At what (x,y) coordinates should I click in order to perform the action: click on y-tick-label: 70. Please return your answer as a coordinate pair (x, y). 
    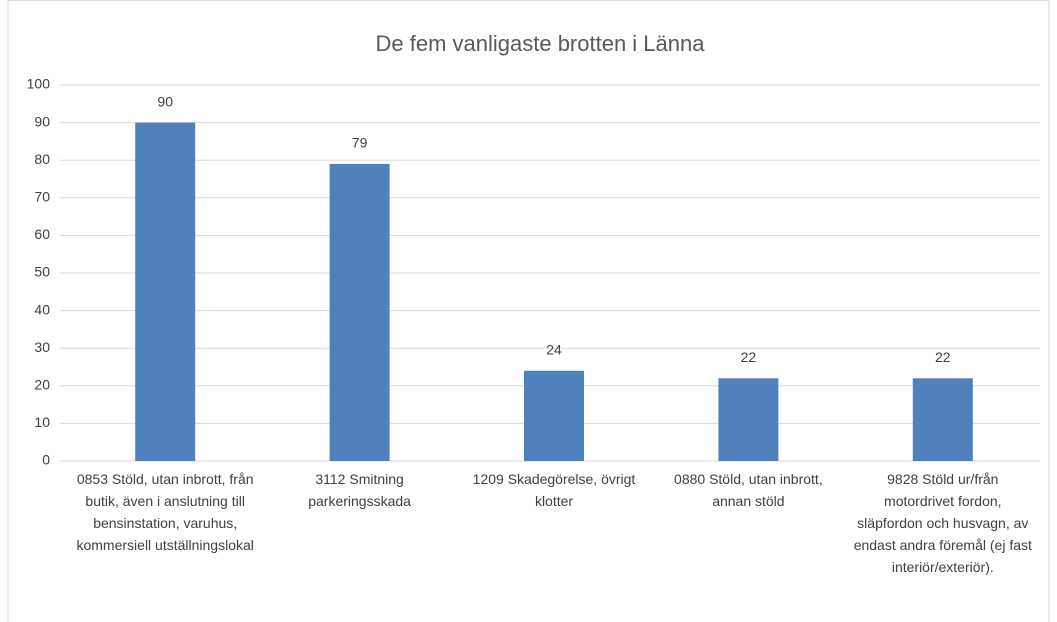
    Looking at the image, I should click on (42, 197).